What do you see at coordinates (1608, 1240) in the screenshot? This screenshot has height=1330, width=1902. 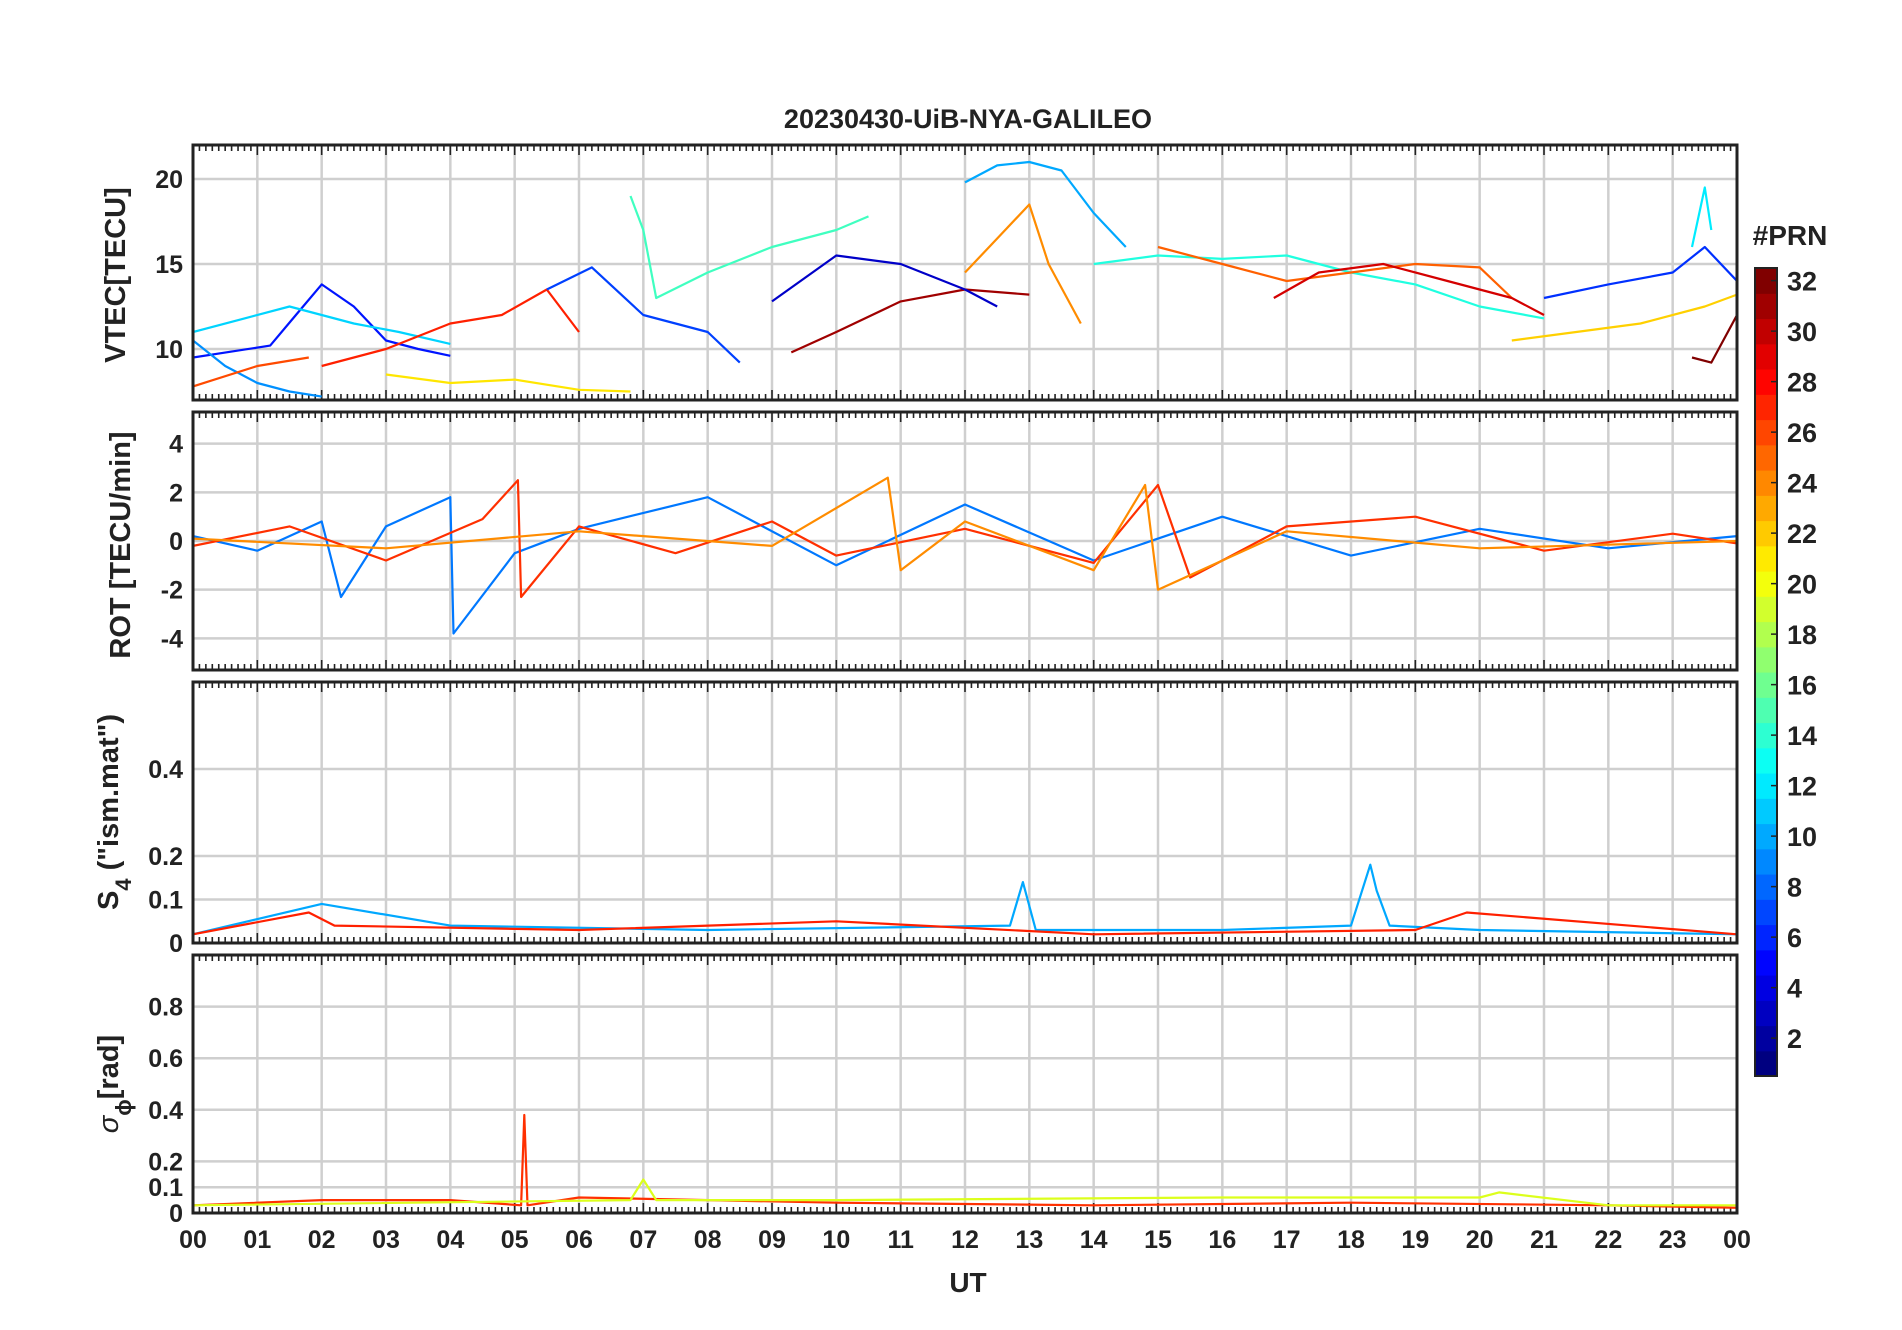 I see `x-tick-label: 22` at bounding box center [1608, 1240].